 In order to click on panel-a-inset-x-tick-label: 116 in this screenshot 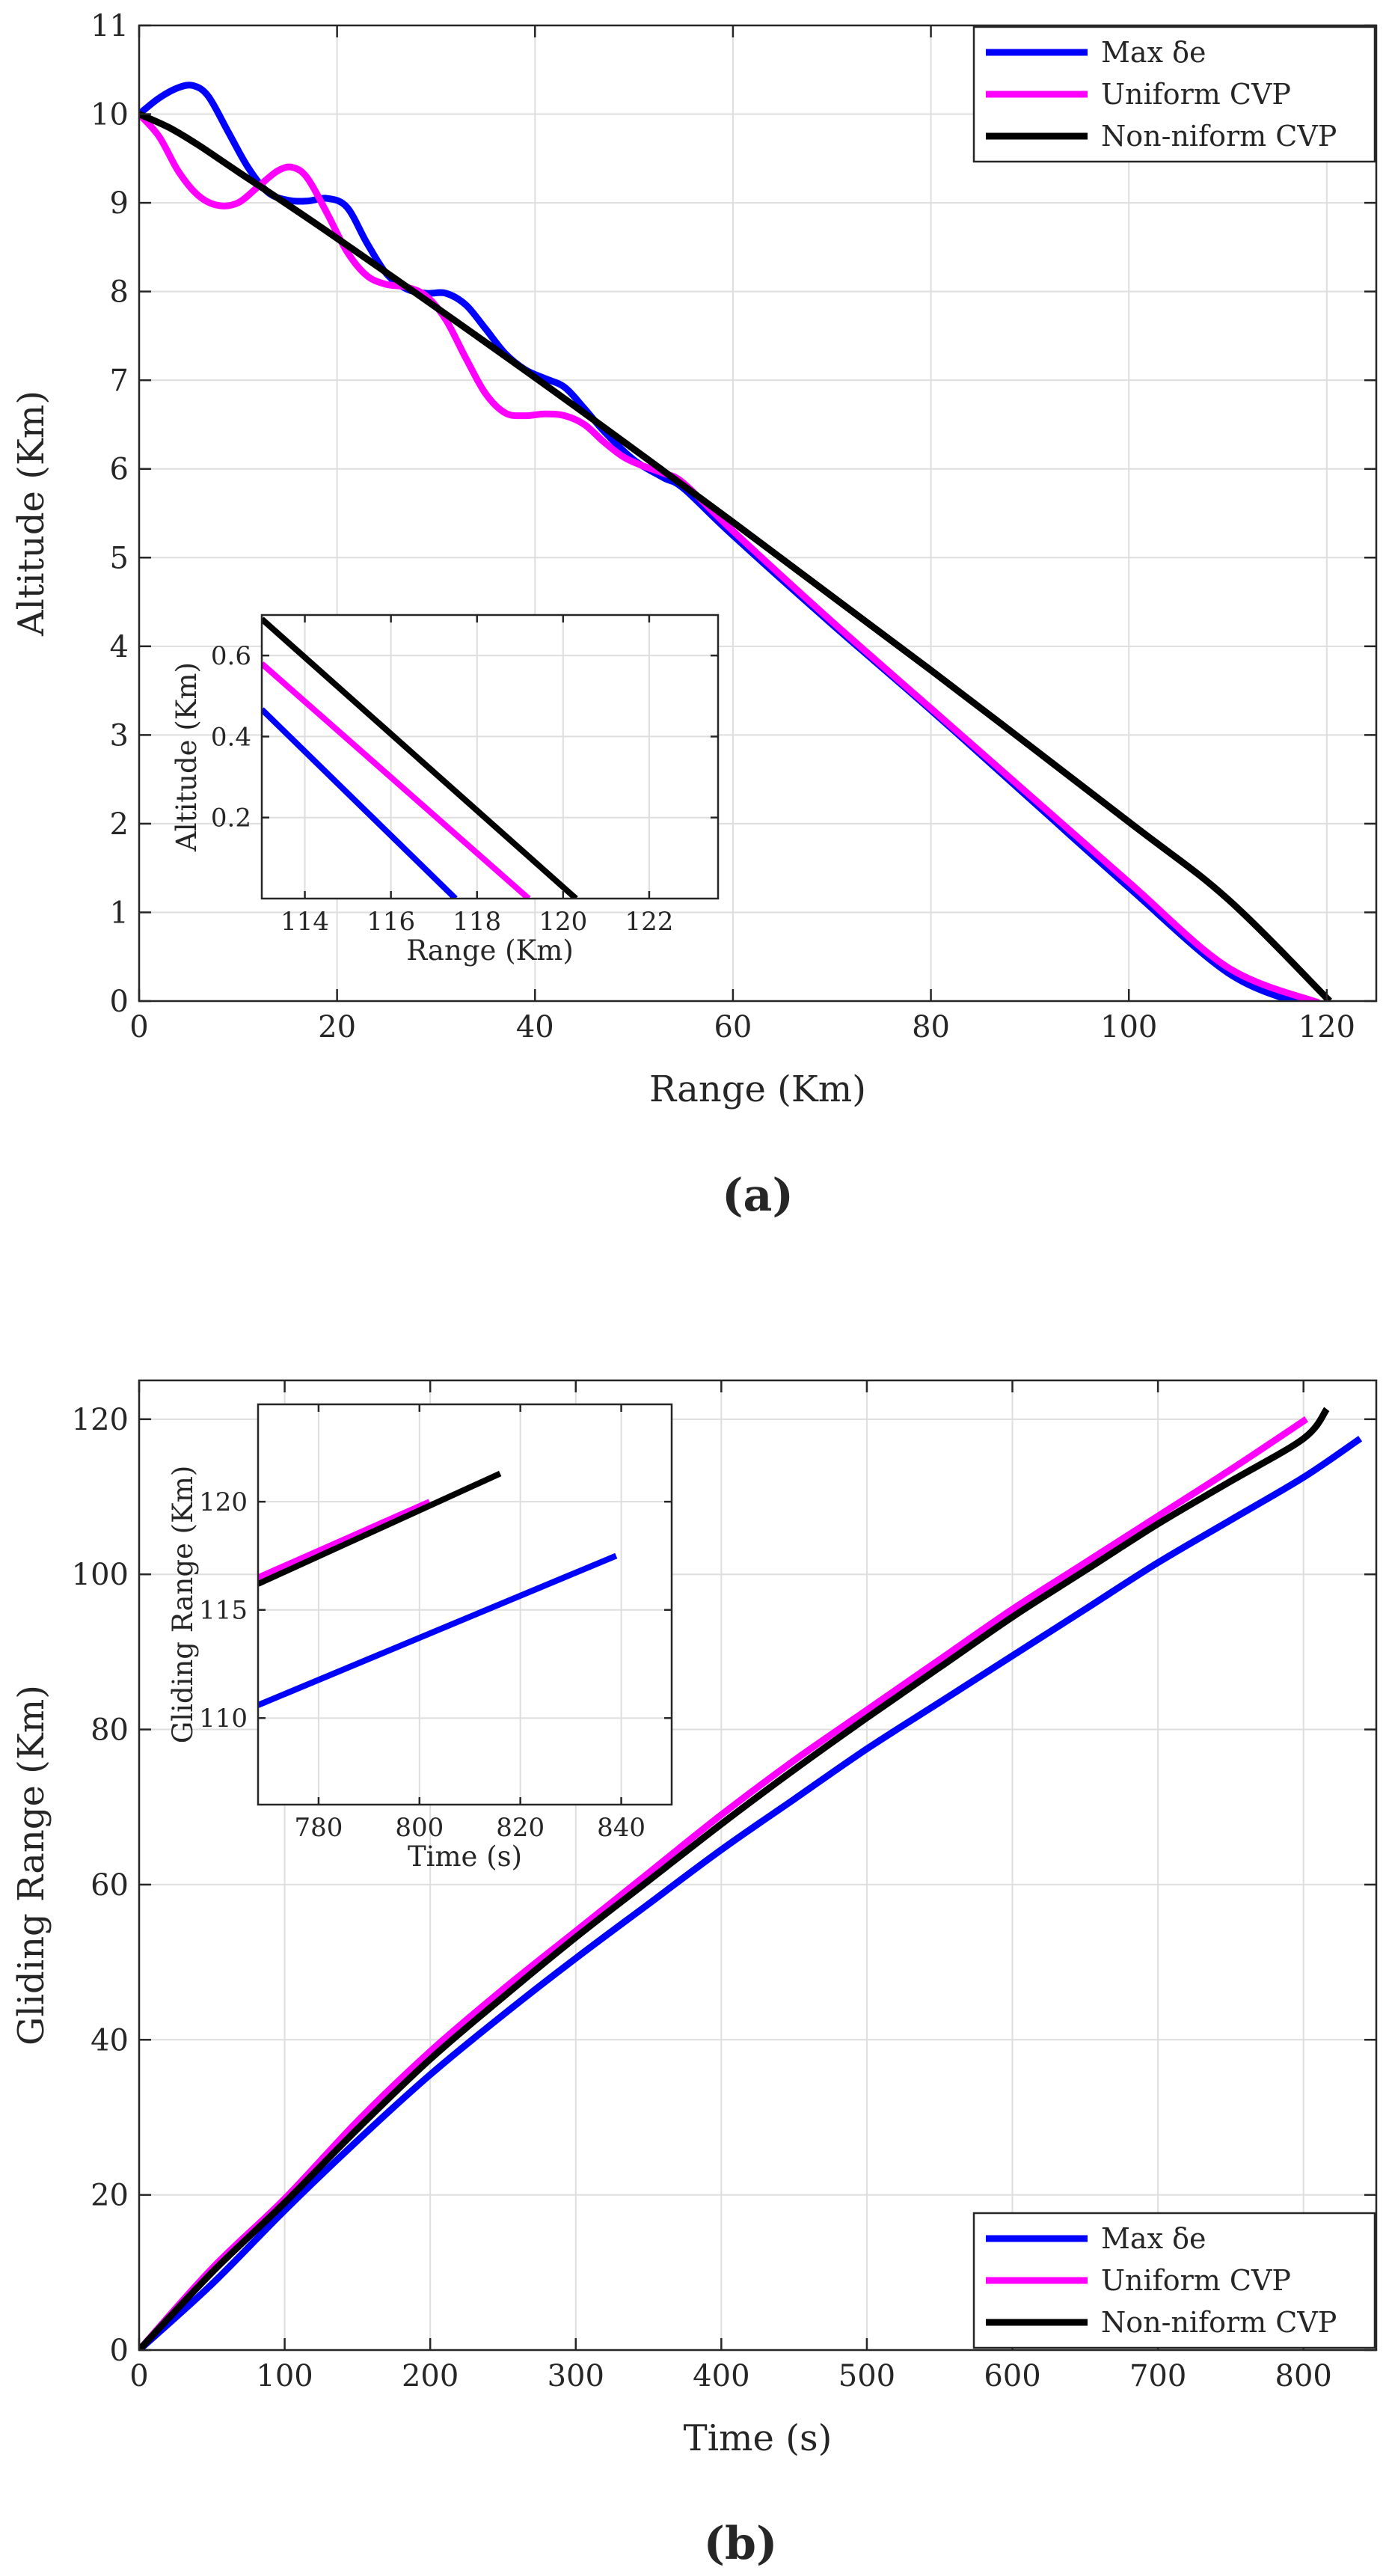, I will do `click(391, 922)`.